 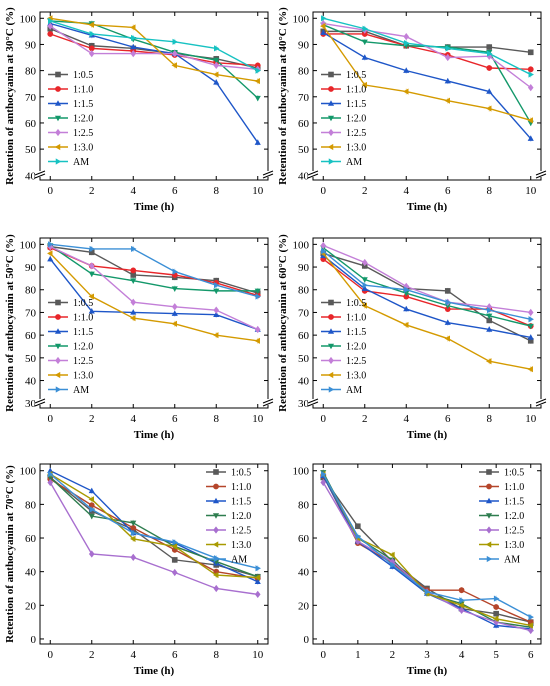 I want to click on legend-item: AM, so click(x=341, y=162).